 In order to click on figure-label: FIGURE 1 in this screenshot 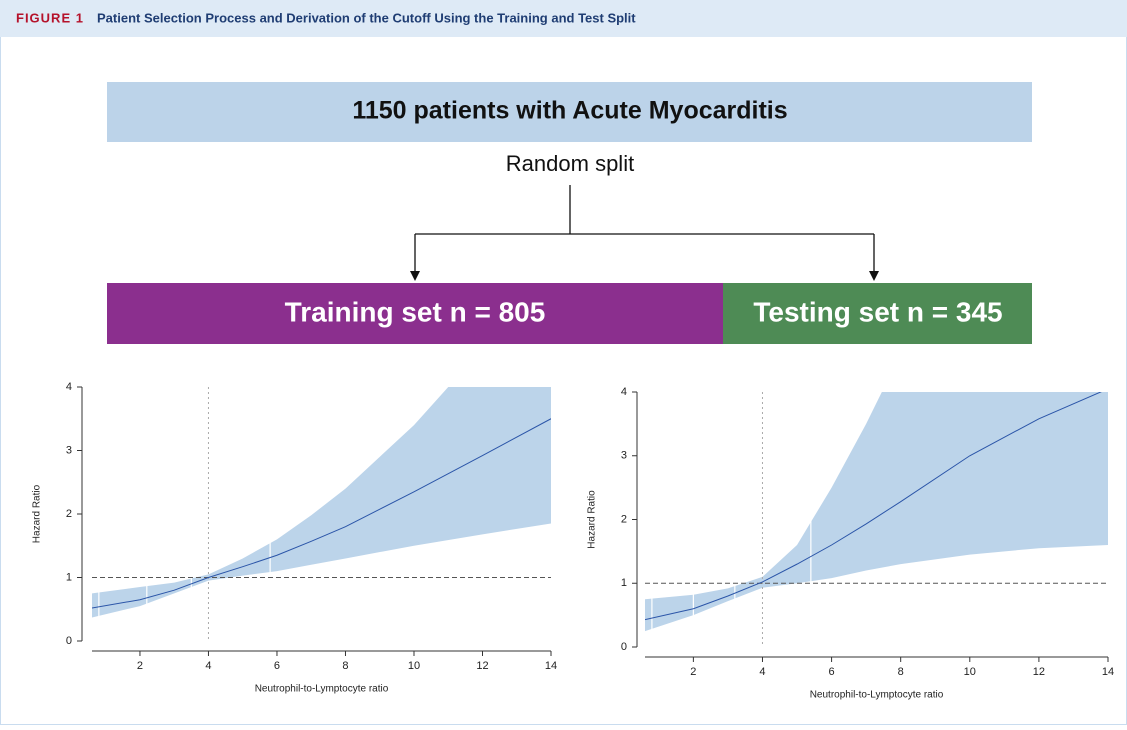, I will do `click(50, 17)`.